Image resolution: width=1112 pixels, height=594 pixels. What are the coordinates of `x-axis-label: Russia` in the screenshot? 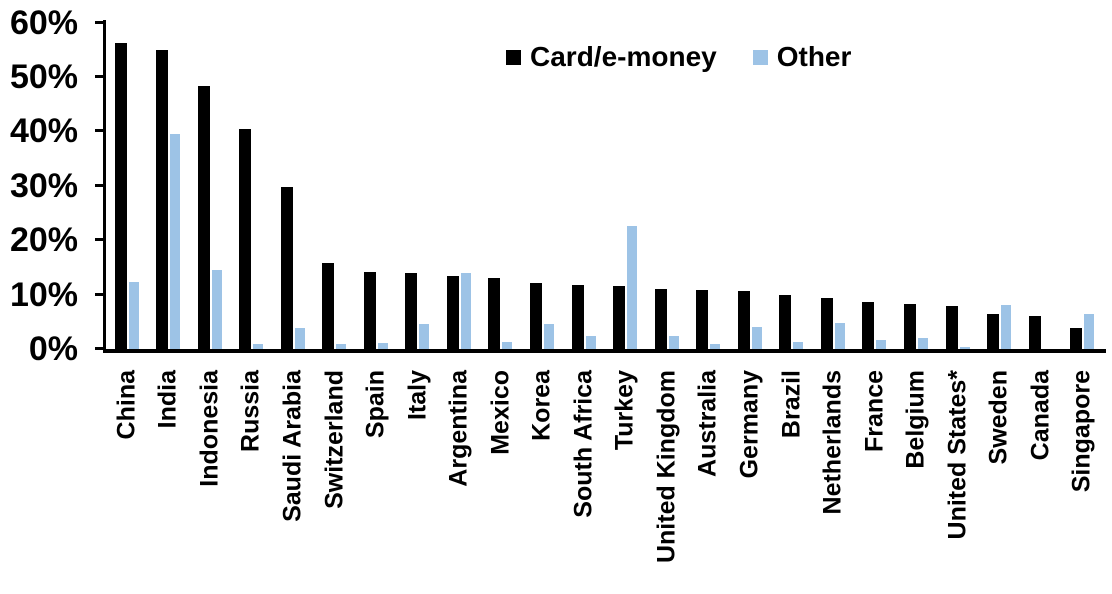 It's located at (250, 411).